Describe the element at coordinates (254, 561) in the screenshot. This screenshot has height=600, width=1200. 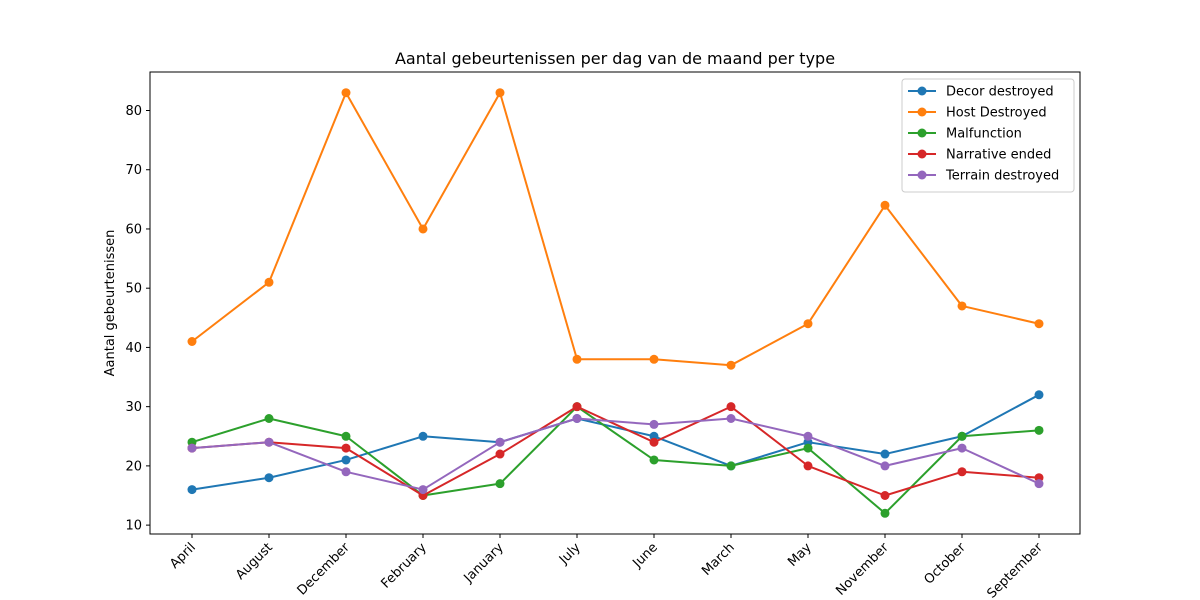
I see `x-tick-label: August` at that location.